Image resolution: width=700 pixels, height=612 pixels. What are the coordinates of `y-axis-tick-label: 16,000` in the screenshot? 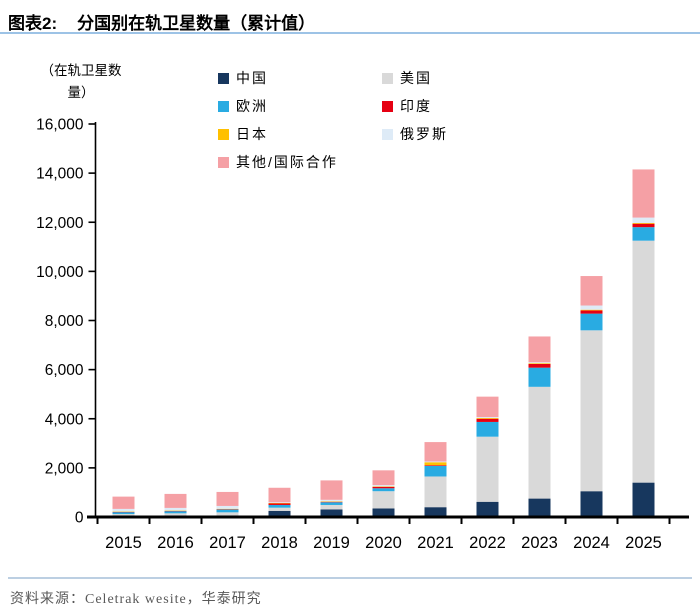 It's located at (60, 125).